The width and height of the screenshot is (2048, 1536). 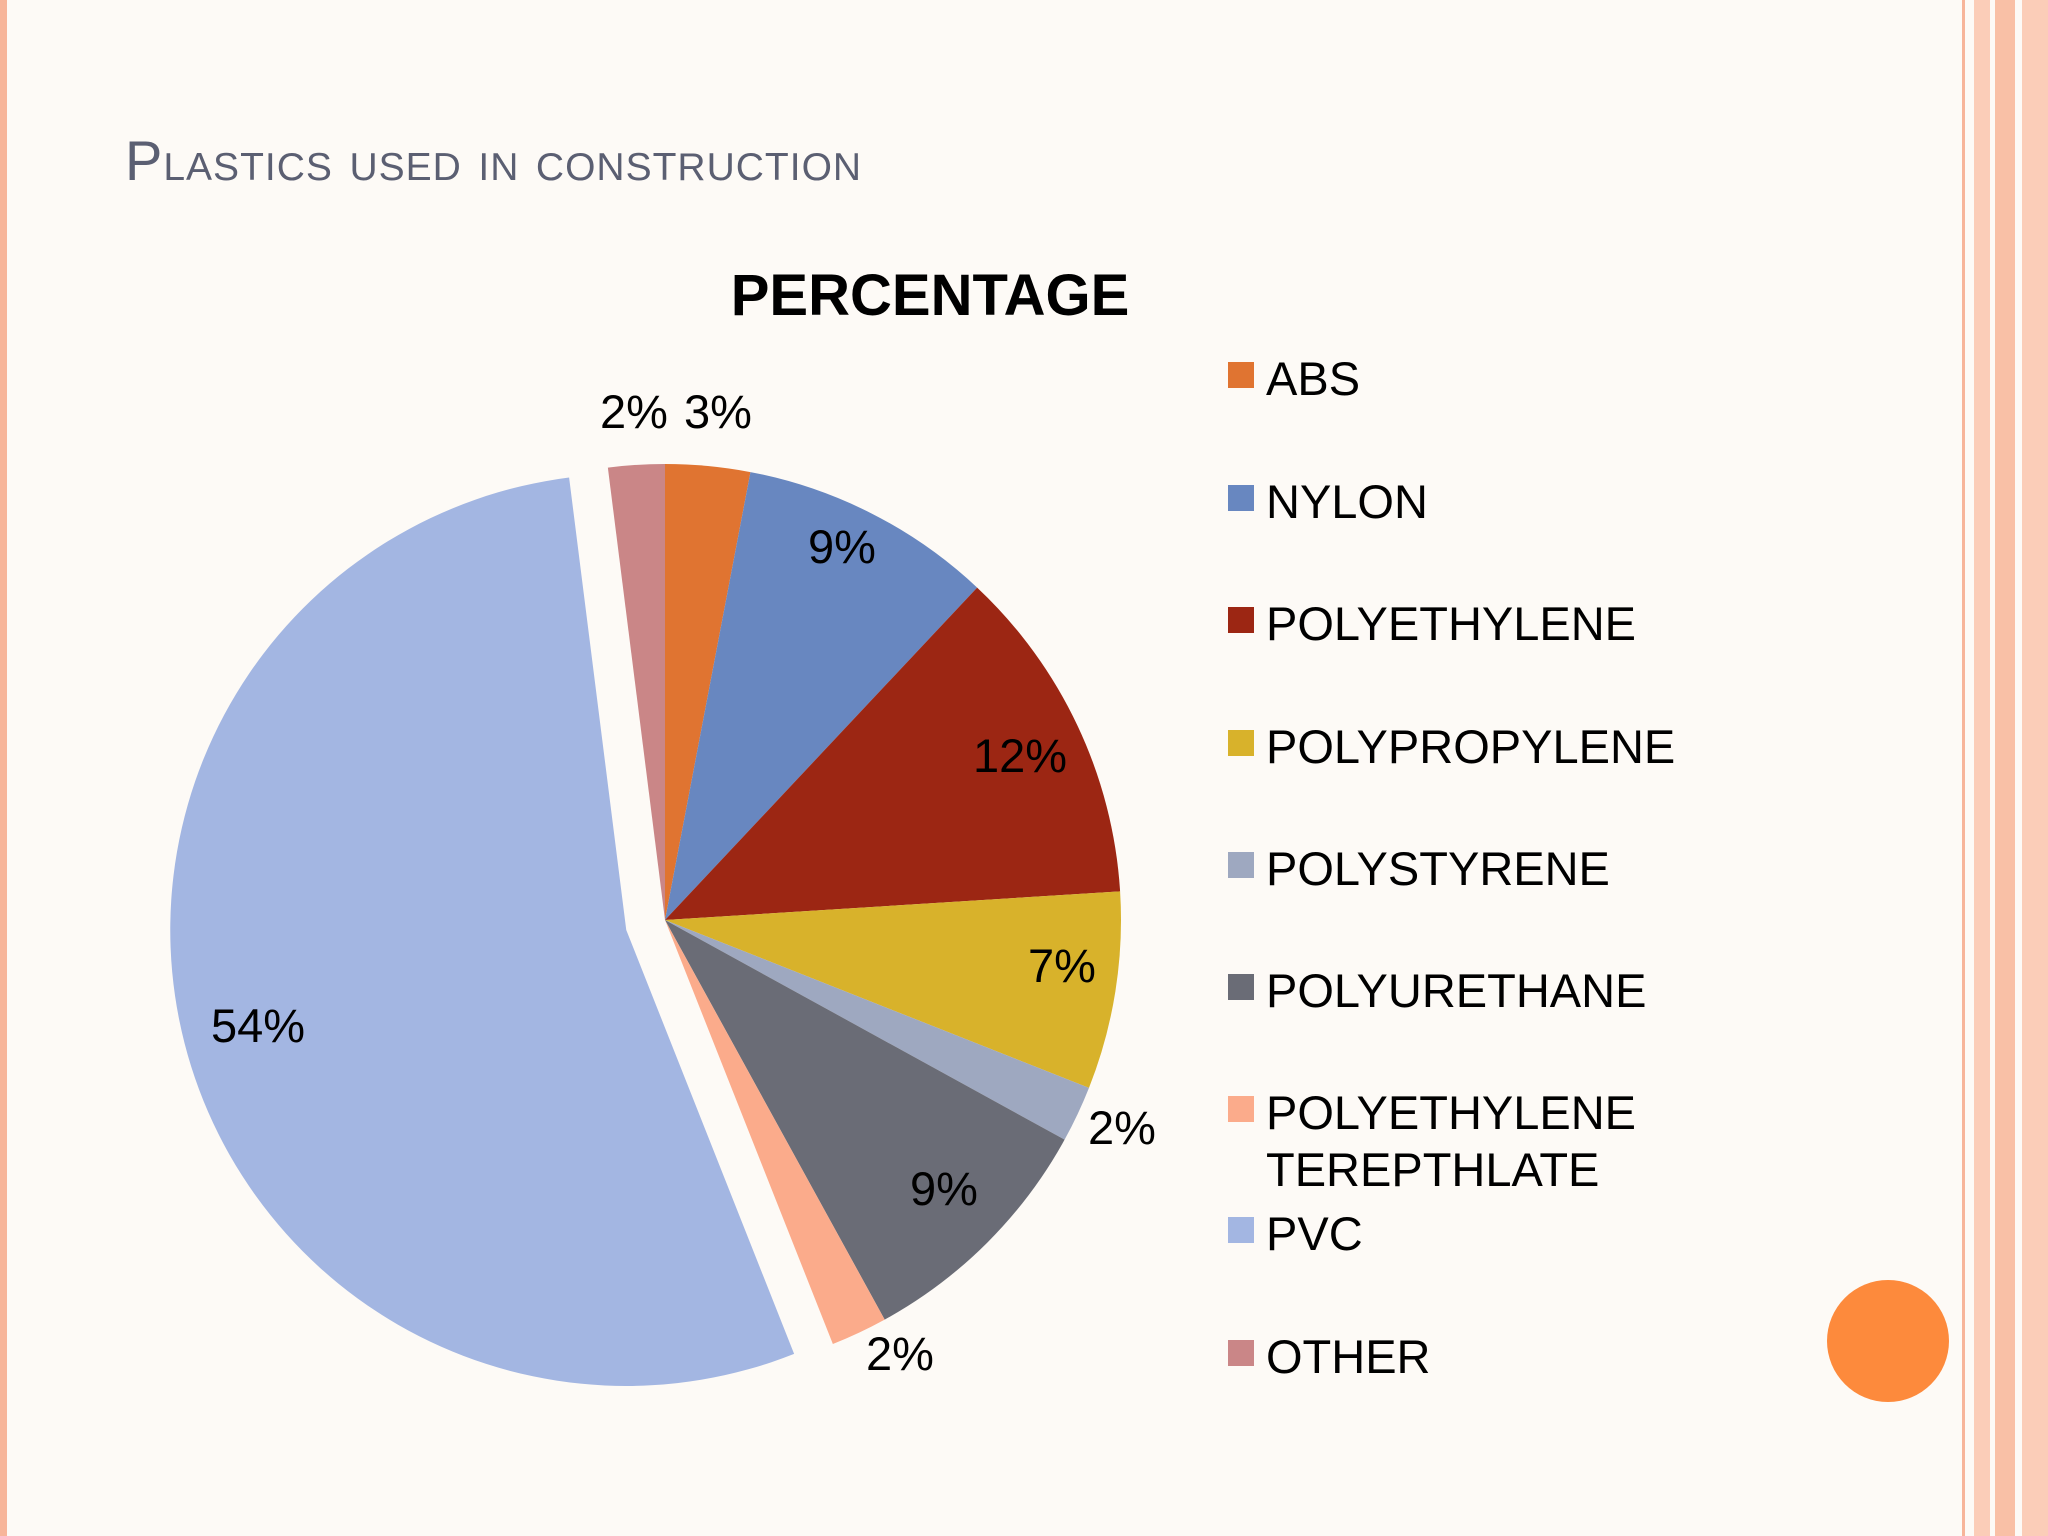 I want to click on pie-slice-polyethylene, so click(x=893, y=753).